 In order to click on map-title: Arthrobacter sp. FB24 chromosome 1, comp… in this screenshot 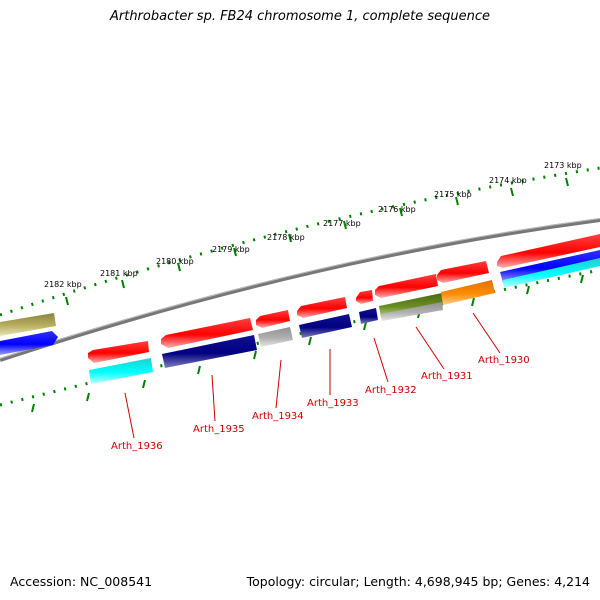, I will do `click(300, 16)`.